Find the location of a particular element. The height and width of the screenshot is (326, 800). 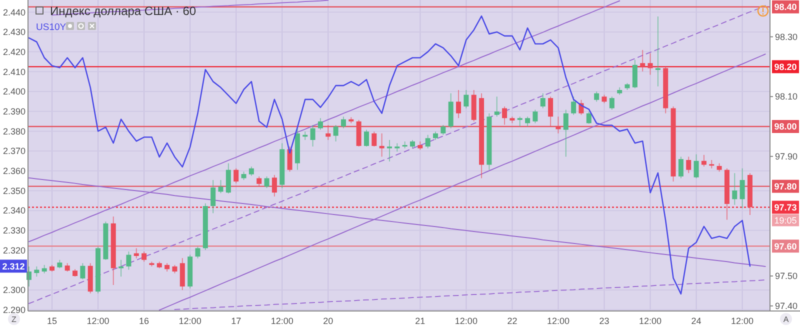

y-tick-label: 97.50 is located at coordinates (786, 276).